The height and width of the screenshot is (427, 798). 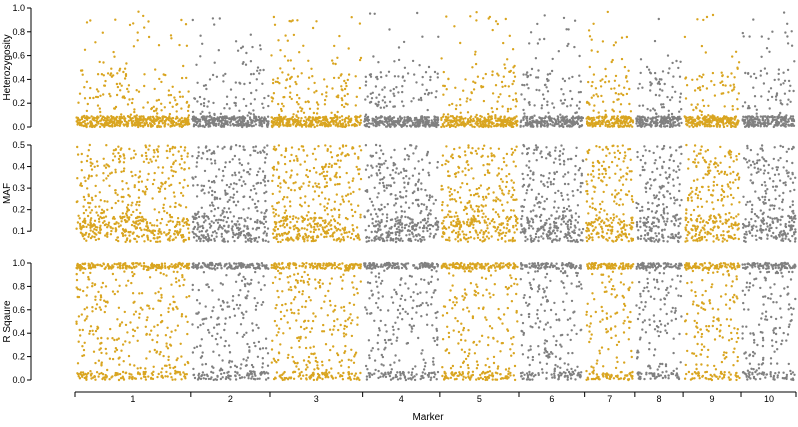 I want to click on x-axis-title: Marker, so click(x=428, y=417).